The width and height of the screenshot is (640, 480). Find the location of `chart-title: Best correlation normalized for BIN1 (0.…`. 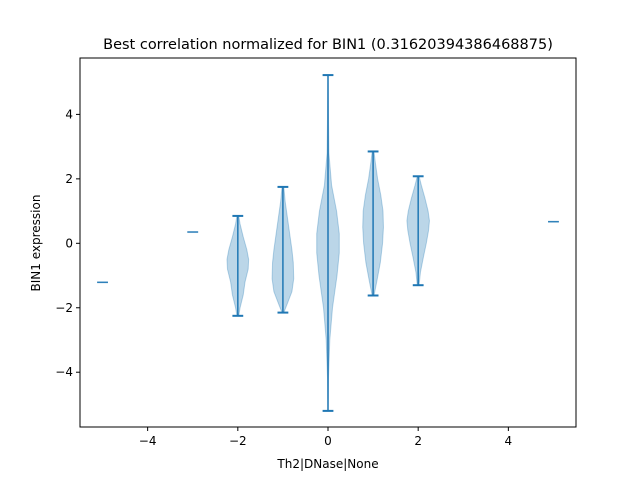

chart-title: Best correlation normalized for BIN1 (0.… is located at coordinates (328, 45).